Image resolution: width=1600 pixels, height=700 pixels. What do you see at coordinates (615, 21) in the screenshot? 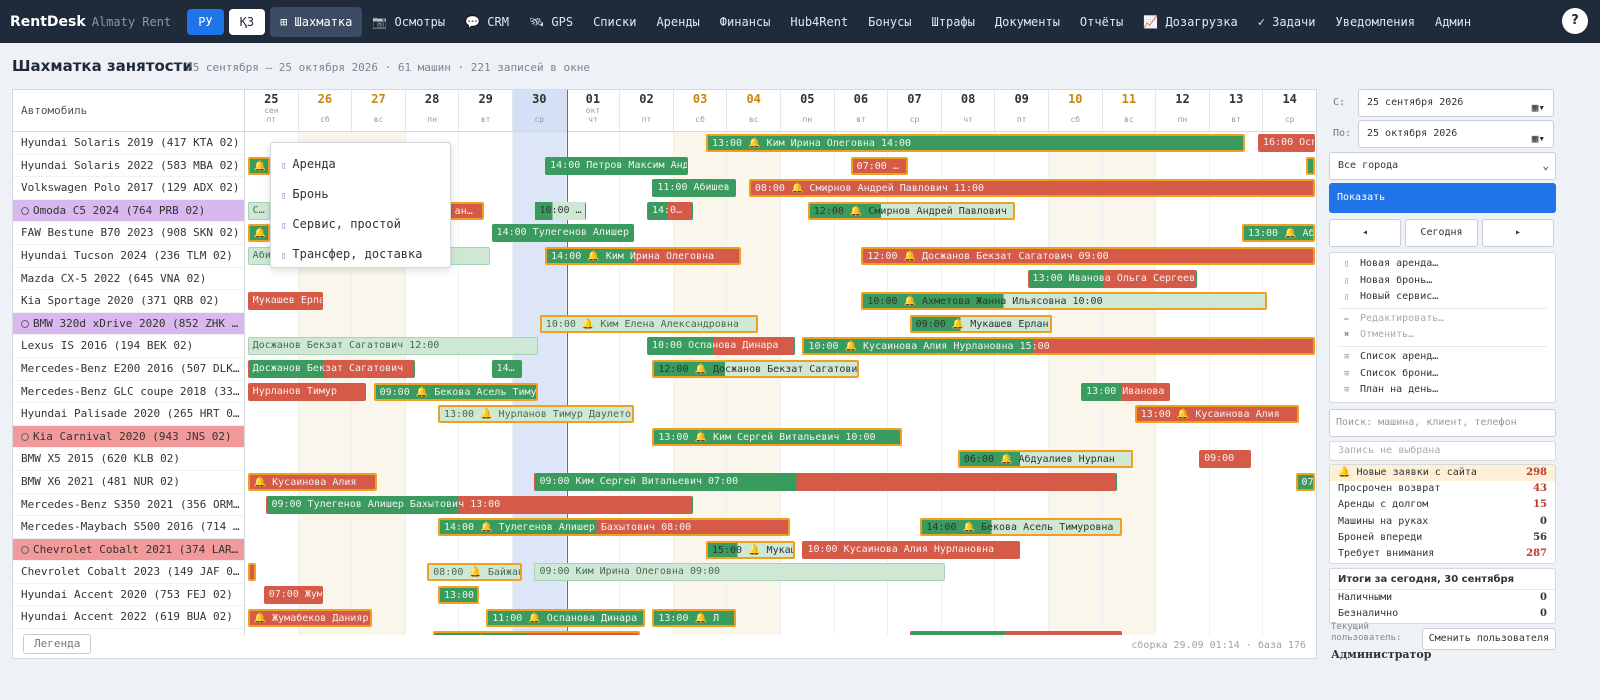
I see `nav-item: Списки` at bounding box center [615, 21].